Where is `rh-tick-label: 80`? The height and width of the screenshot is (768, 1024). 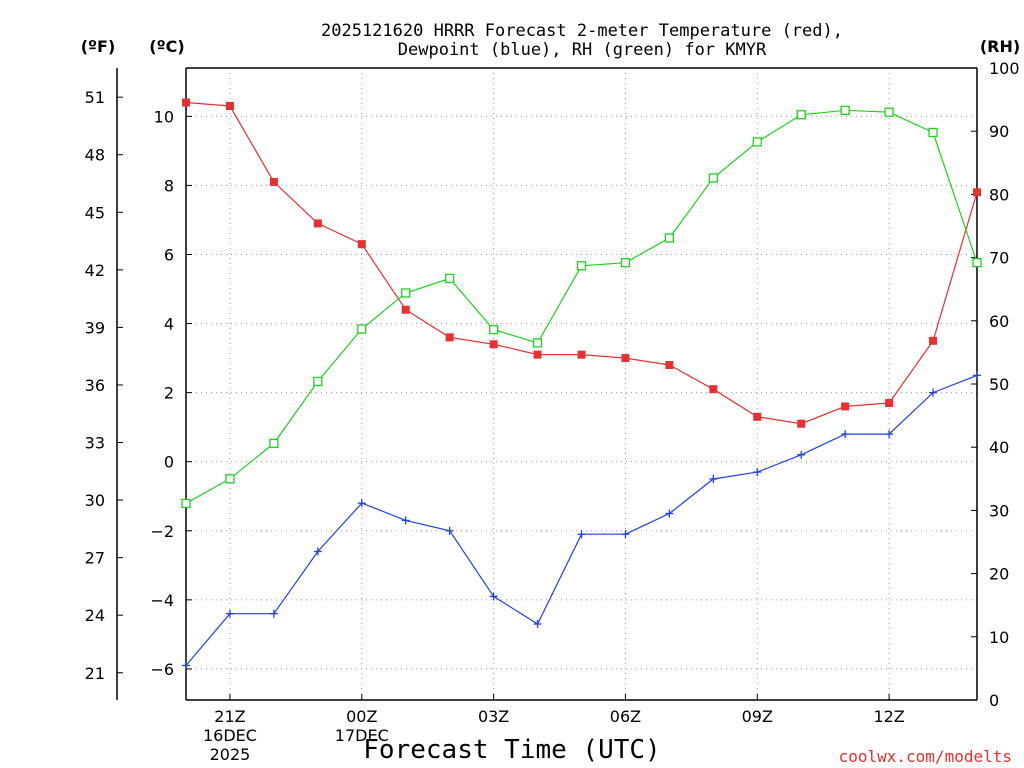
rh-tick-label: 80 is located at coordinates (999, 194).